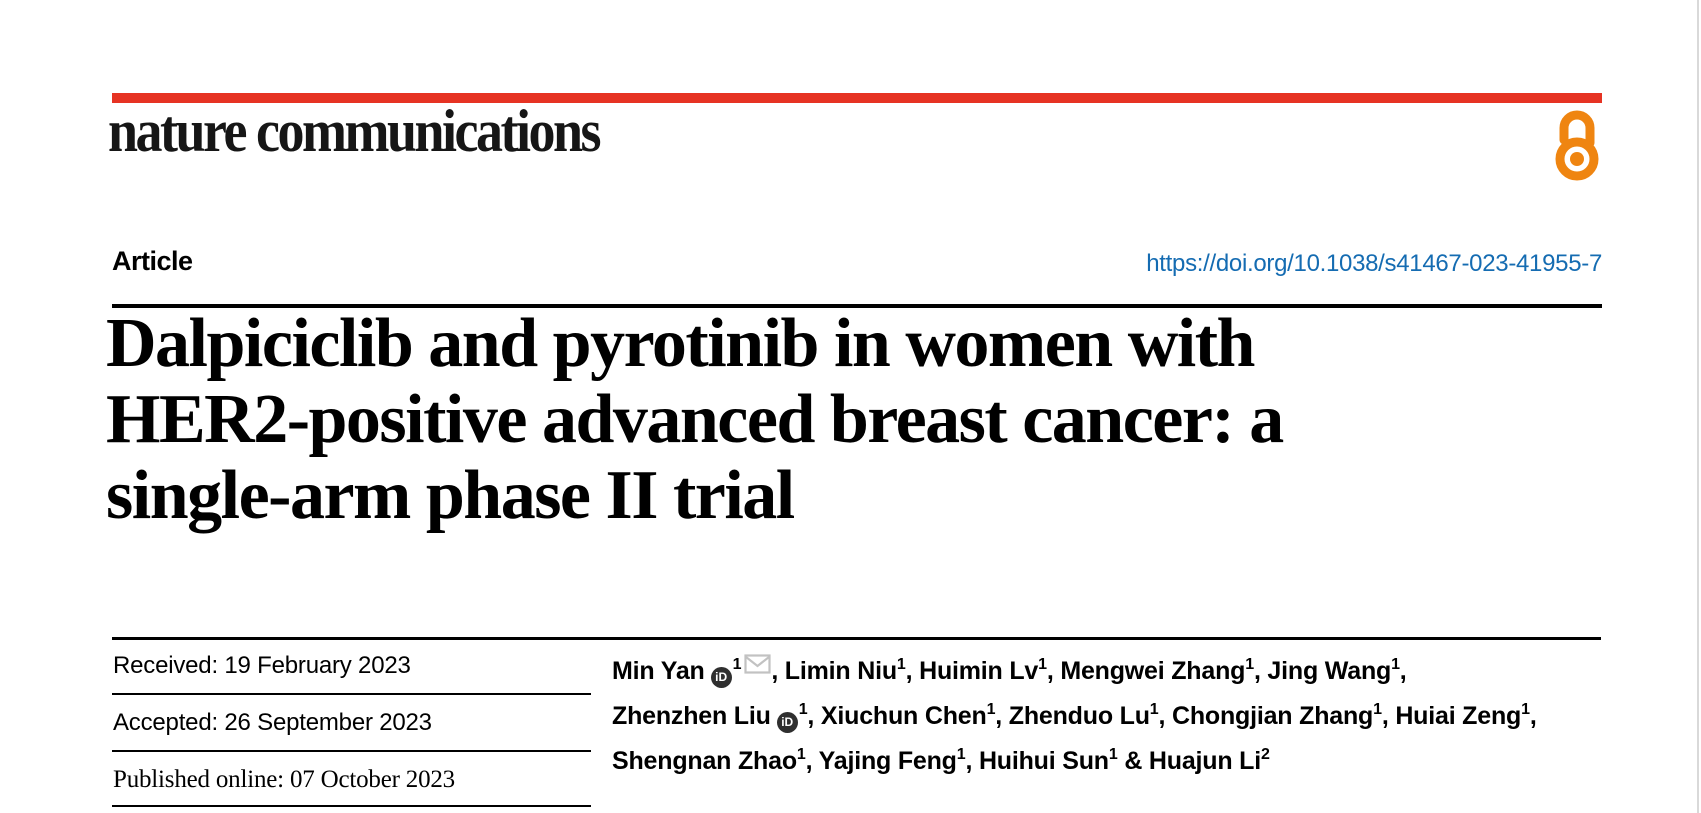 The height and width of the screenshot is (813, 1701). I want to click on author-name: , Limin Niu, so click(834, 671).